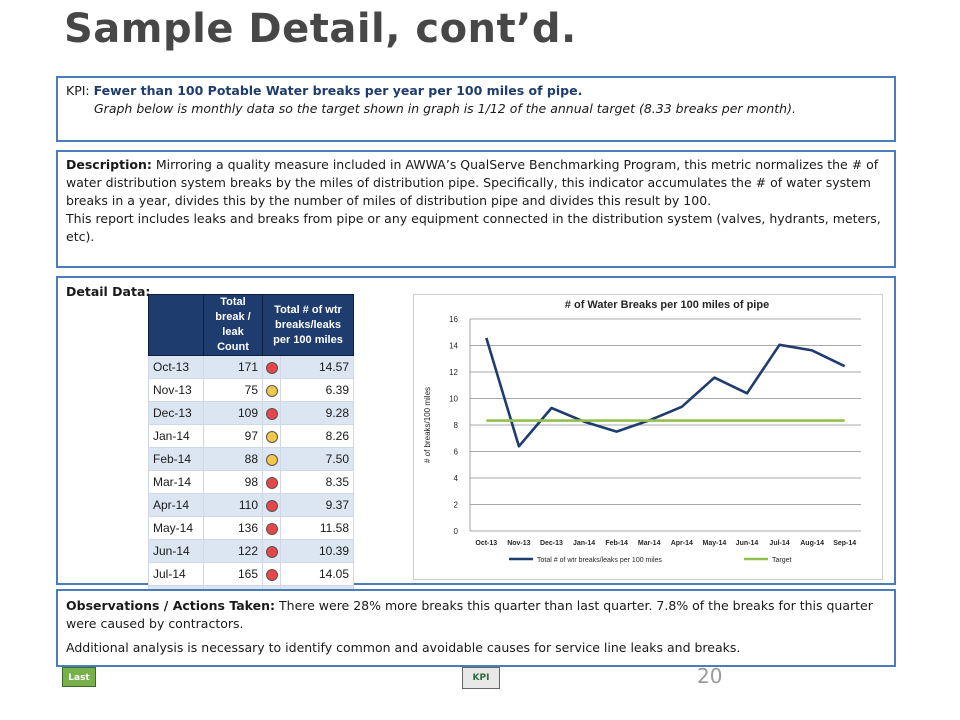 The width and height of the screenshot is (960, 720). I want to click on table-cell-month: Apr-14, so click(176, 505).